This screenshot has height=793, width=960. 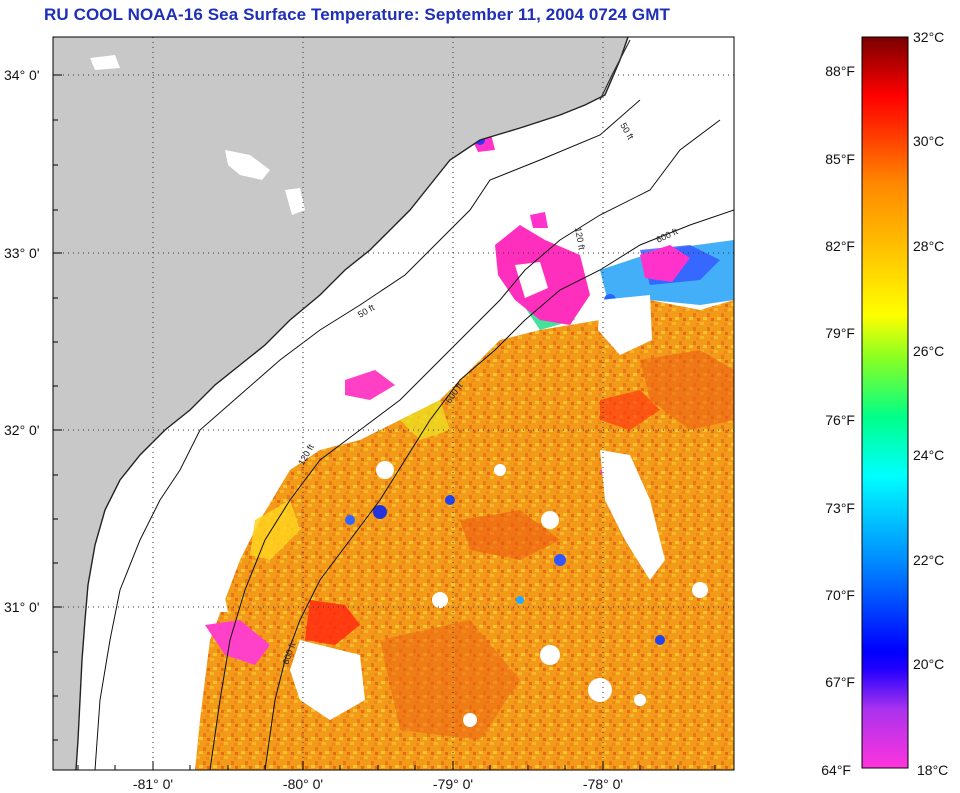 What do you see at coordinates (928, 560) in the screenshot?
I see `colorbar-c-label: 22°C` at bounding box center [928, 560].